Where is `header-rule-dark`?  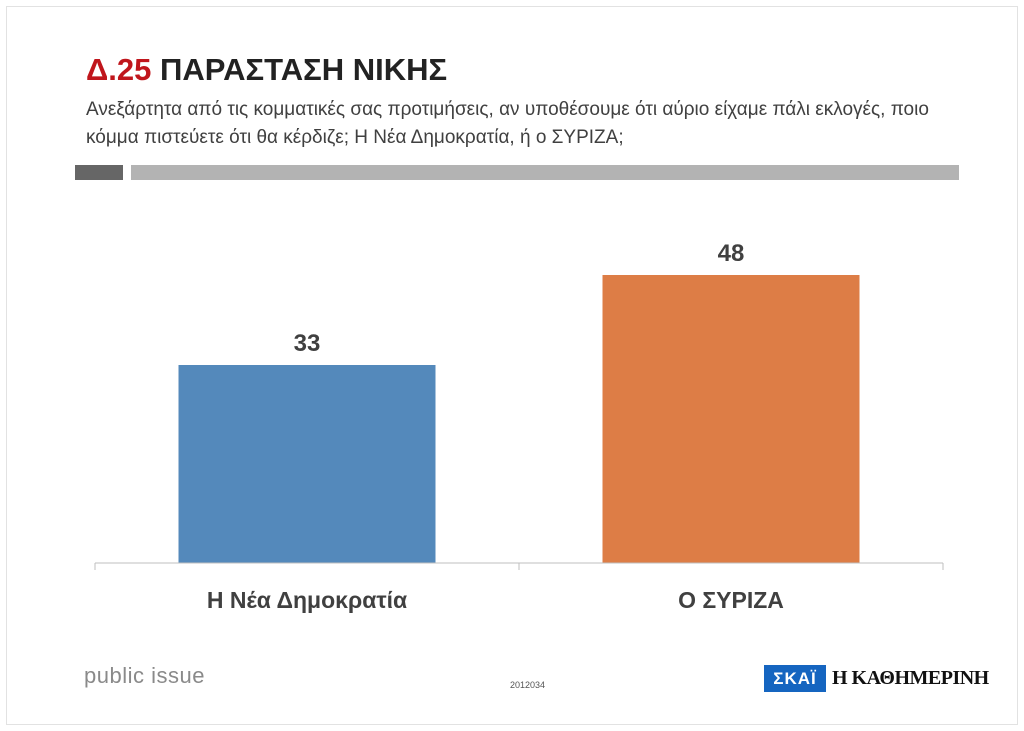
header-rule-dark is located at coordinates (99, 172).